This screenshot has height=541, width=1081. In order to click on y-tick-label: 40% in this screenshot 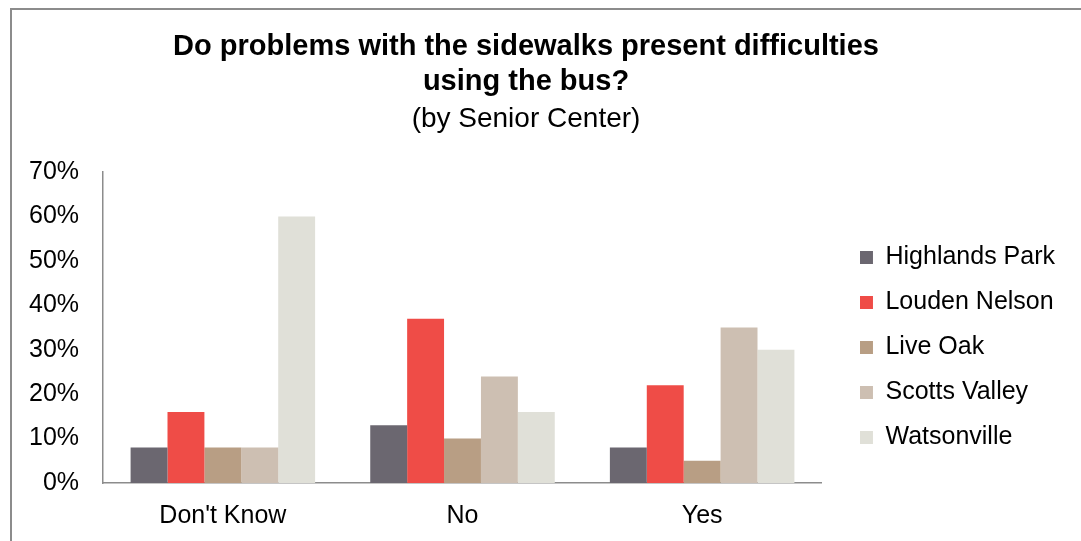, I will do `click(54, 303)`.